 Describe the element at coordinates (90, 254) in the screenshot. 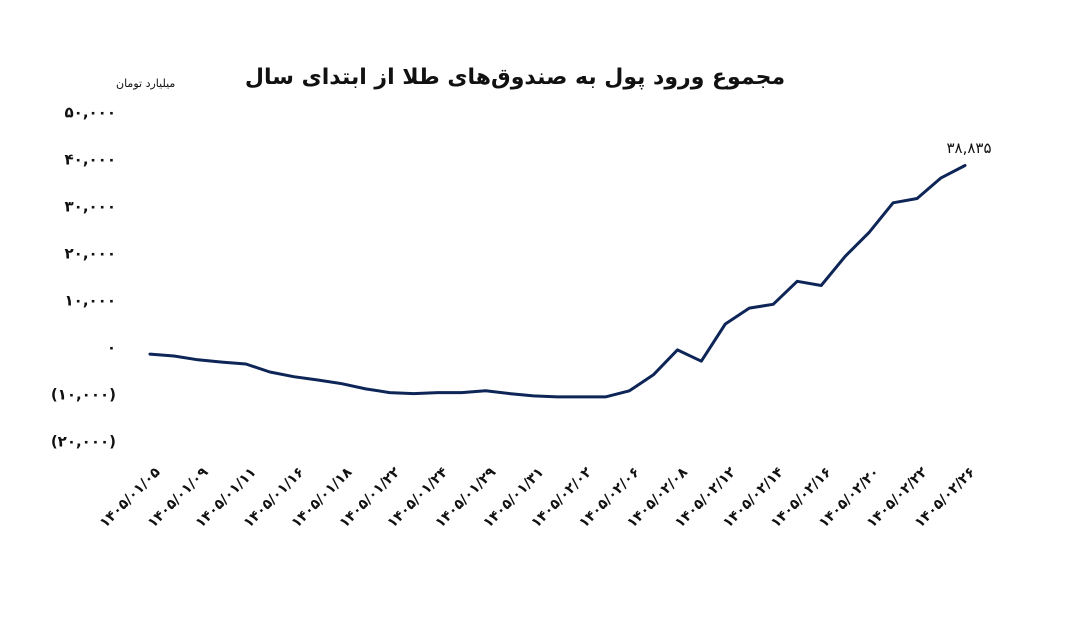

I see `y-tick-label: ۲۰,۰۰۰` at that location.